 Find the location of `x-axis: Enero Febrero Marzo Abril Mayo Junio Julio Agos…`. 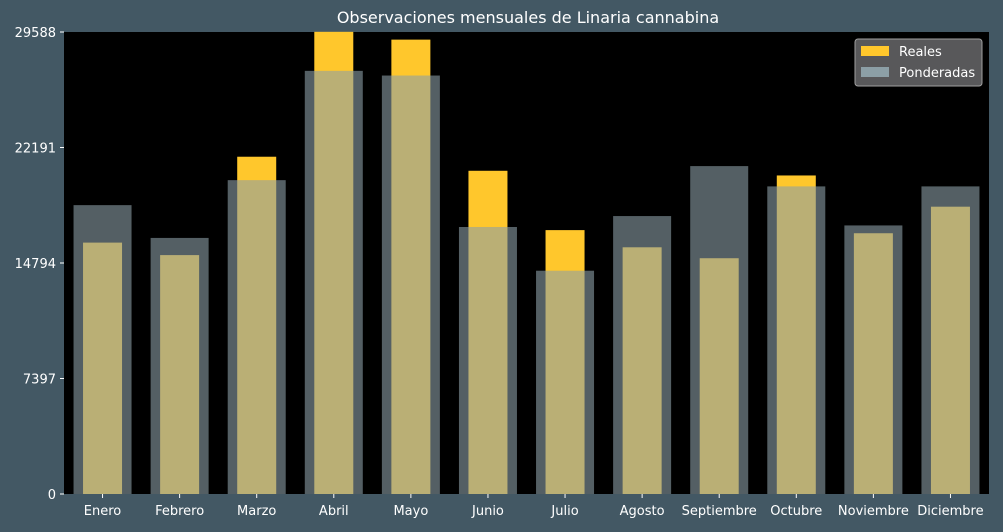

x-axis: Enero Febrero Marzo Abril Mayo Junio Julio Agos… is located at coordinates (534, 506).